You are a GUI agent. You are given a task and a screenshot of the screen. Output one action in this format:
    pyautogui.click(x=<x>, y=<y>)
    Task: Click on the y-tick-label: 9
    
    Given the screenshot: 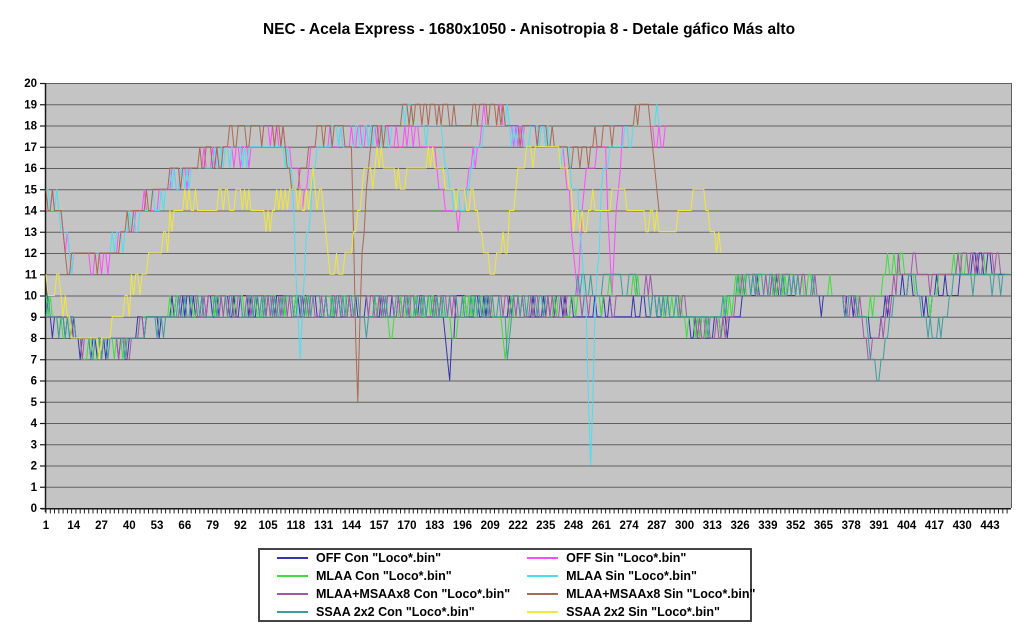 What is the action you would take?
    pyautogui.click(x=34, y=318)
    